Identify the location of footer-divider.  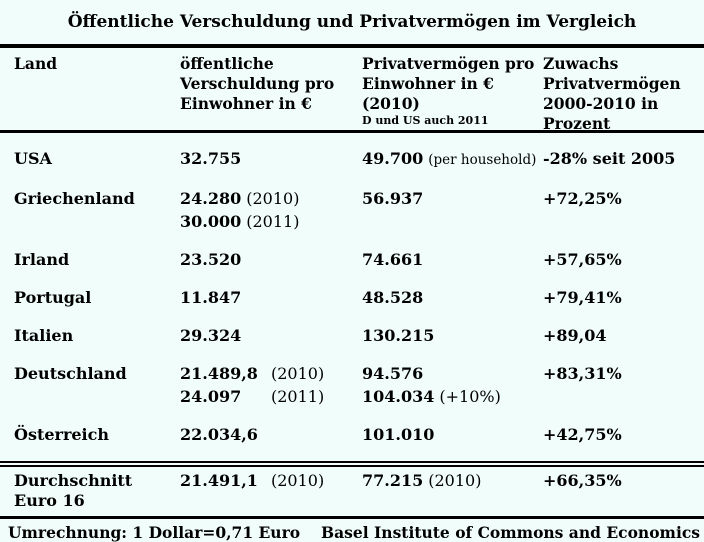
(352, 517).